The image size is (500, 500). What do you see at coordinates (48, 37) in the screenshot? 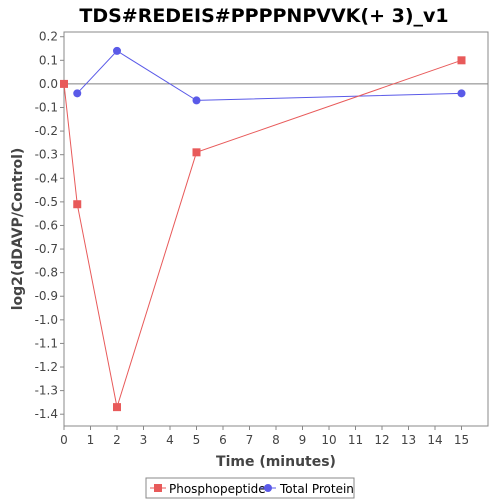
I see `y-tick-label: 0.2` at bounding box center [48, 37].